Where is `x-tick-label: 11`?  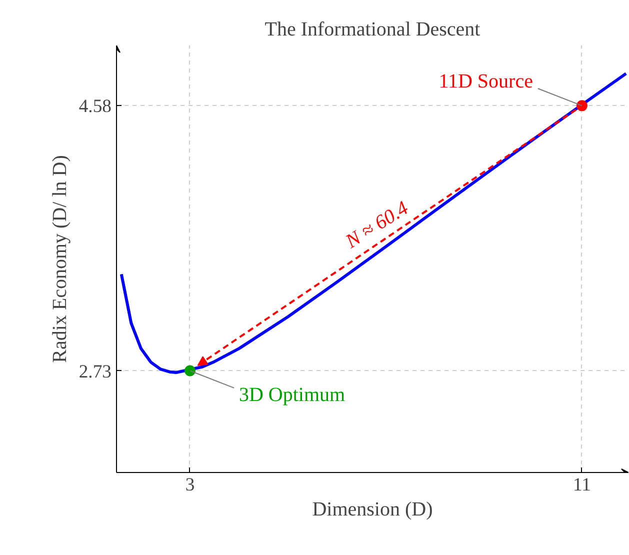
x-tick-label: 11 is located at coordinates (581, 485).